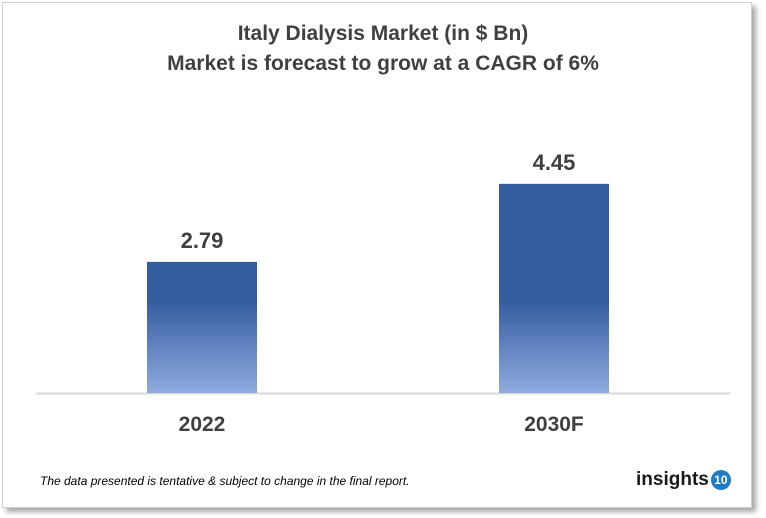  What do you see at coordinates (672, 479) in the screenshot?
I see `logo-text: insights` at bounding box center [672, 479].